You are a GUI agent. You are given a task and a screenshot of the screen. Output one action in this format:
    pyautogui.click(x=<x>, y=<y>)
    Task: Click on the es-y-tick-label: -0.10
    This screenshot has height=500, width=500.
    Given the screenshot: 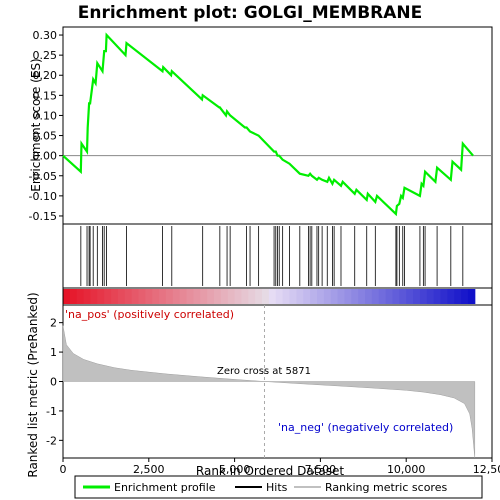 What is the action you would take?
    pyautogui.click(x=43, y=196)
    